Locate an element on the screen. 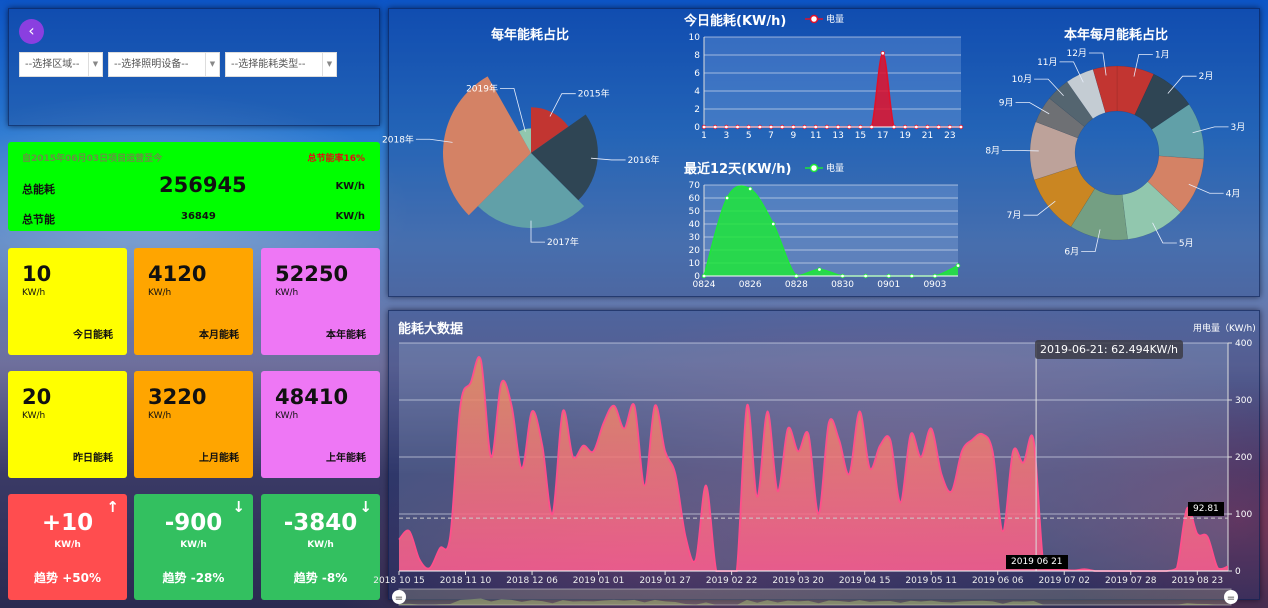  area-select: --选择区域-- ▼ is located at coordinates (61, 64).